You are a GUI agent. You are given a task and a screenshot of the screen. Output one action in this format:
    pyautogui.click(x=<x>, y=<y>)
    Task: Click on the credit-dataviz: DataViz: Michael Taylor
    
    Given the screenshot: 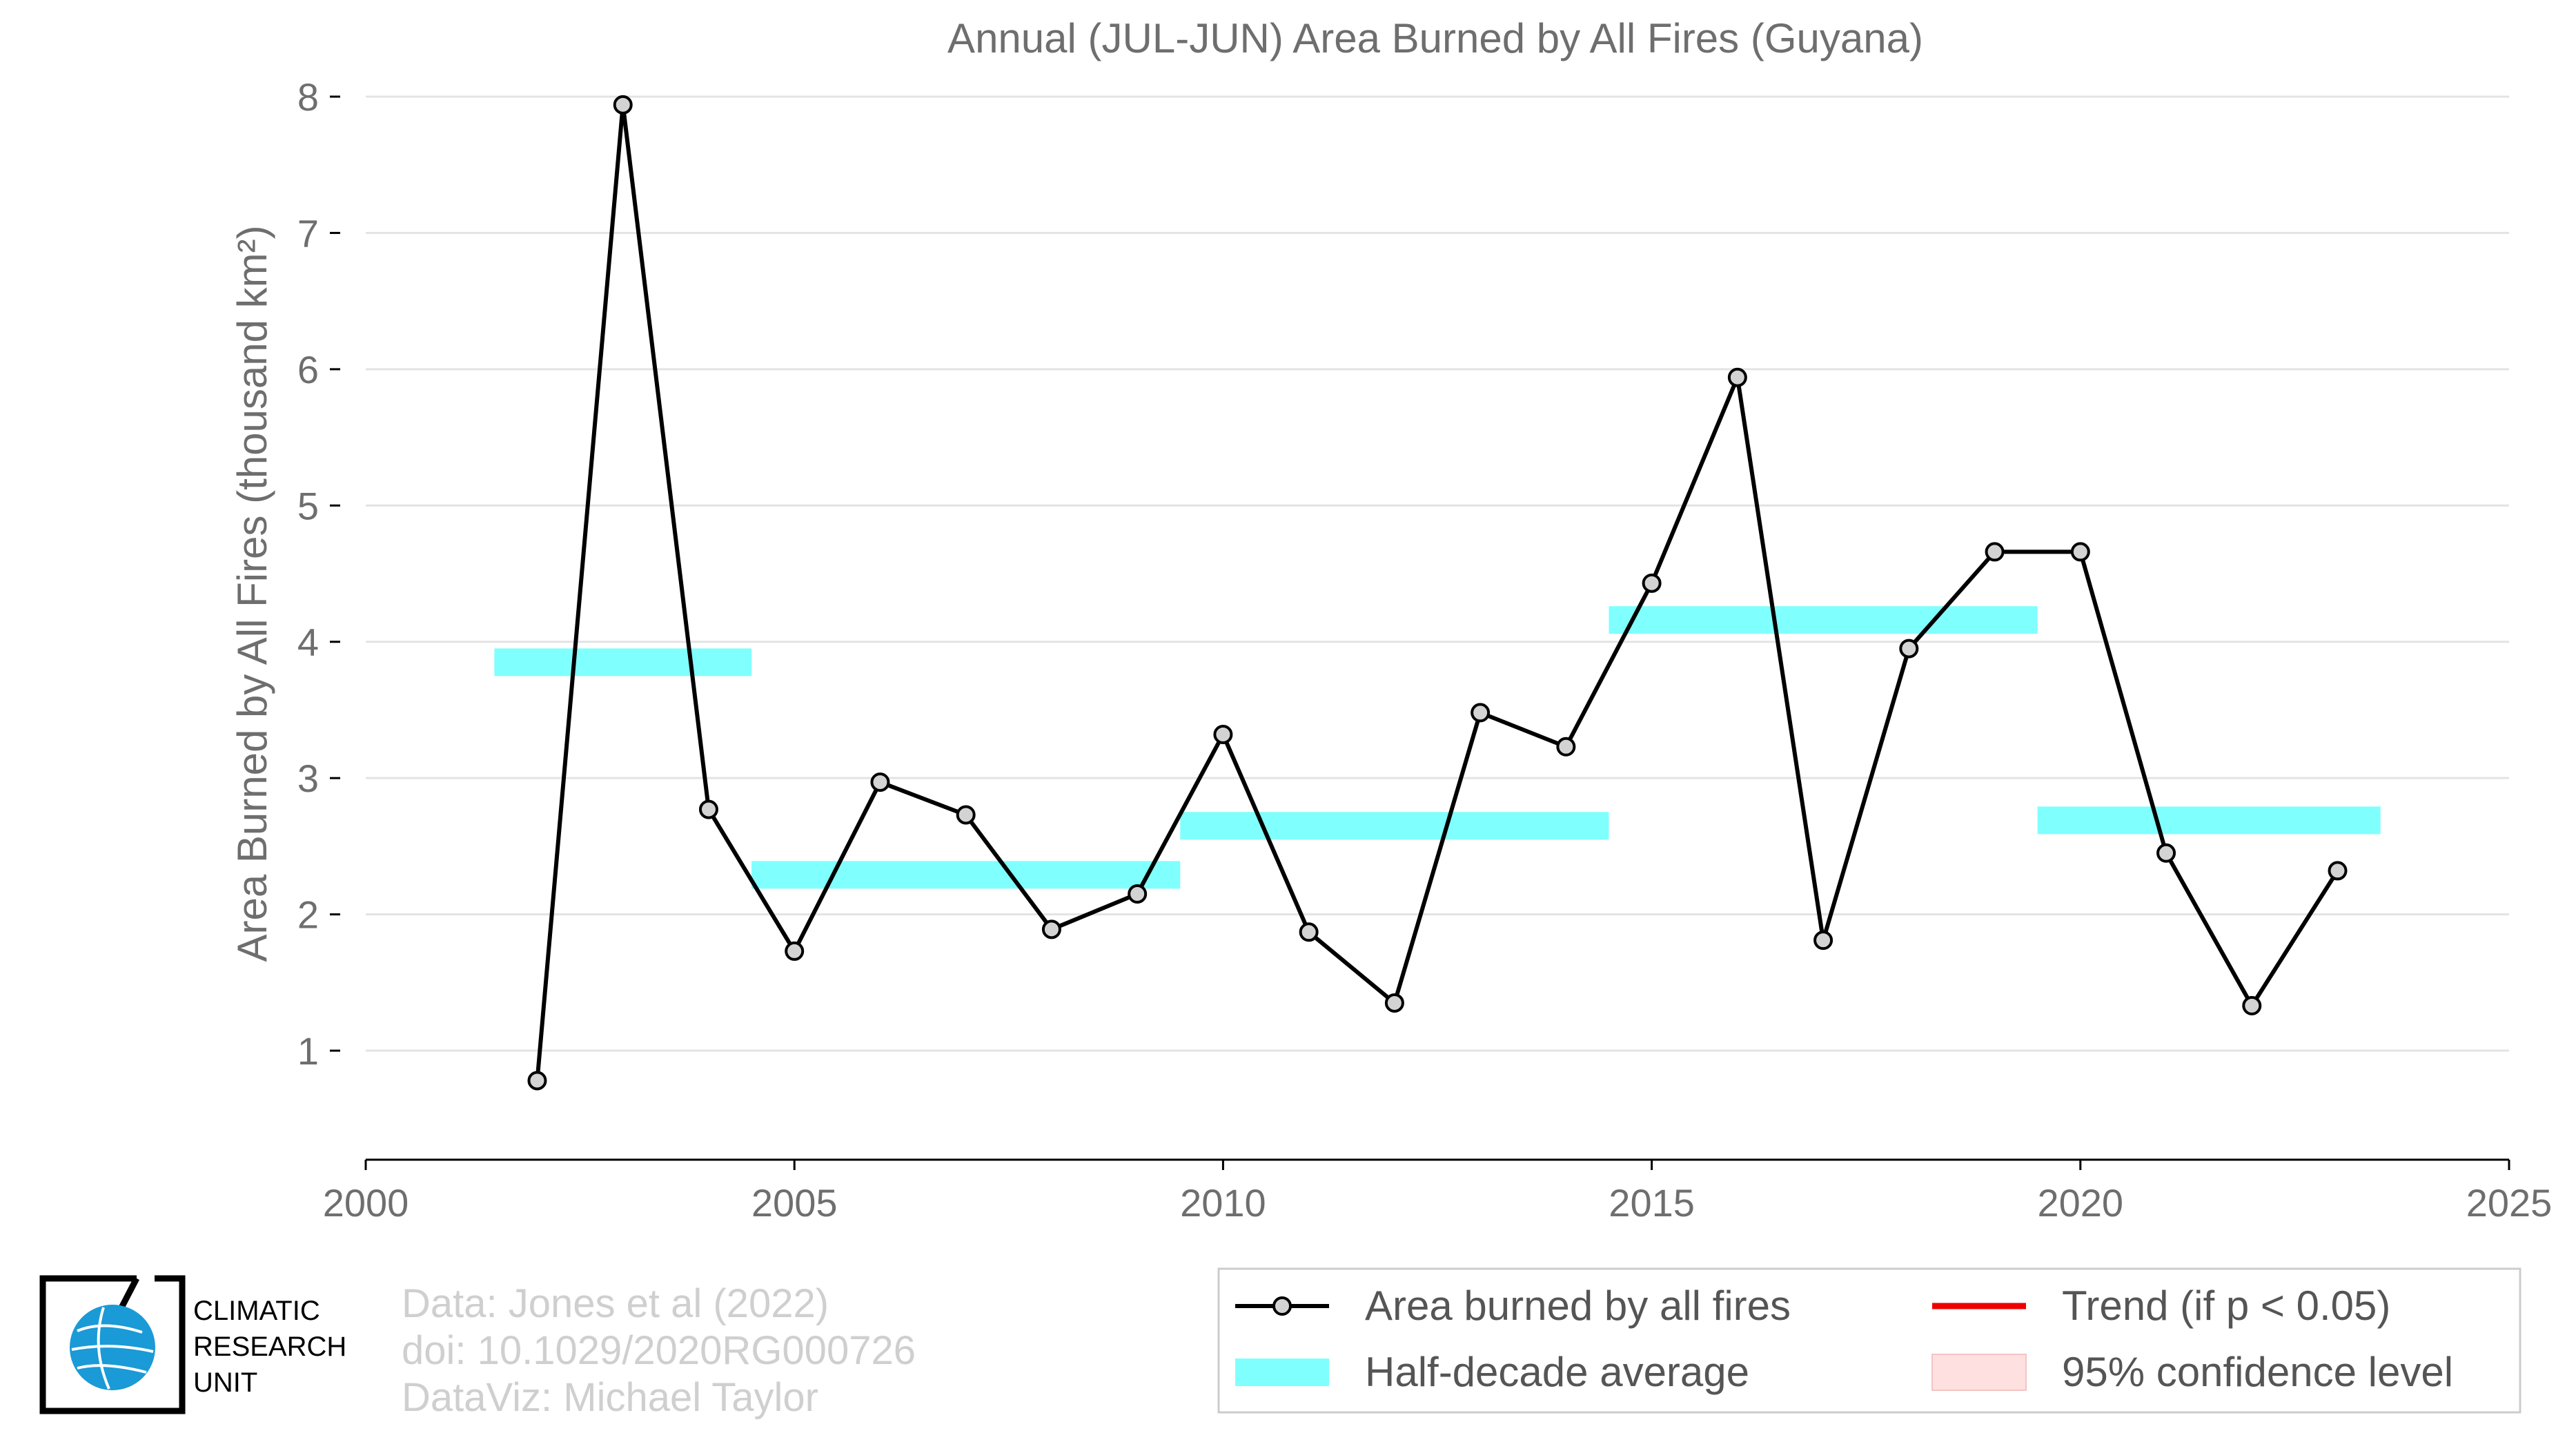 What is the action you would take?
    pyautogui.click(x=610, y=1397)
    